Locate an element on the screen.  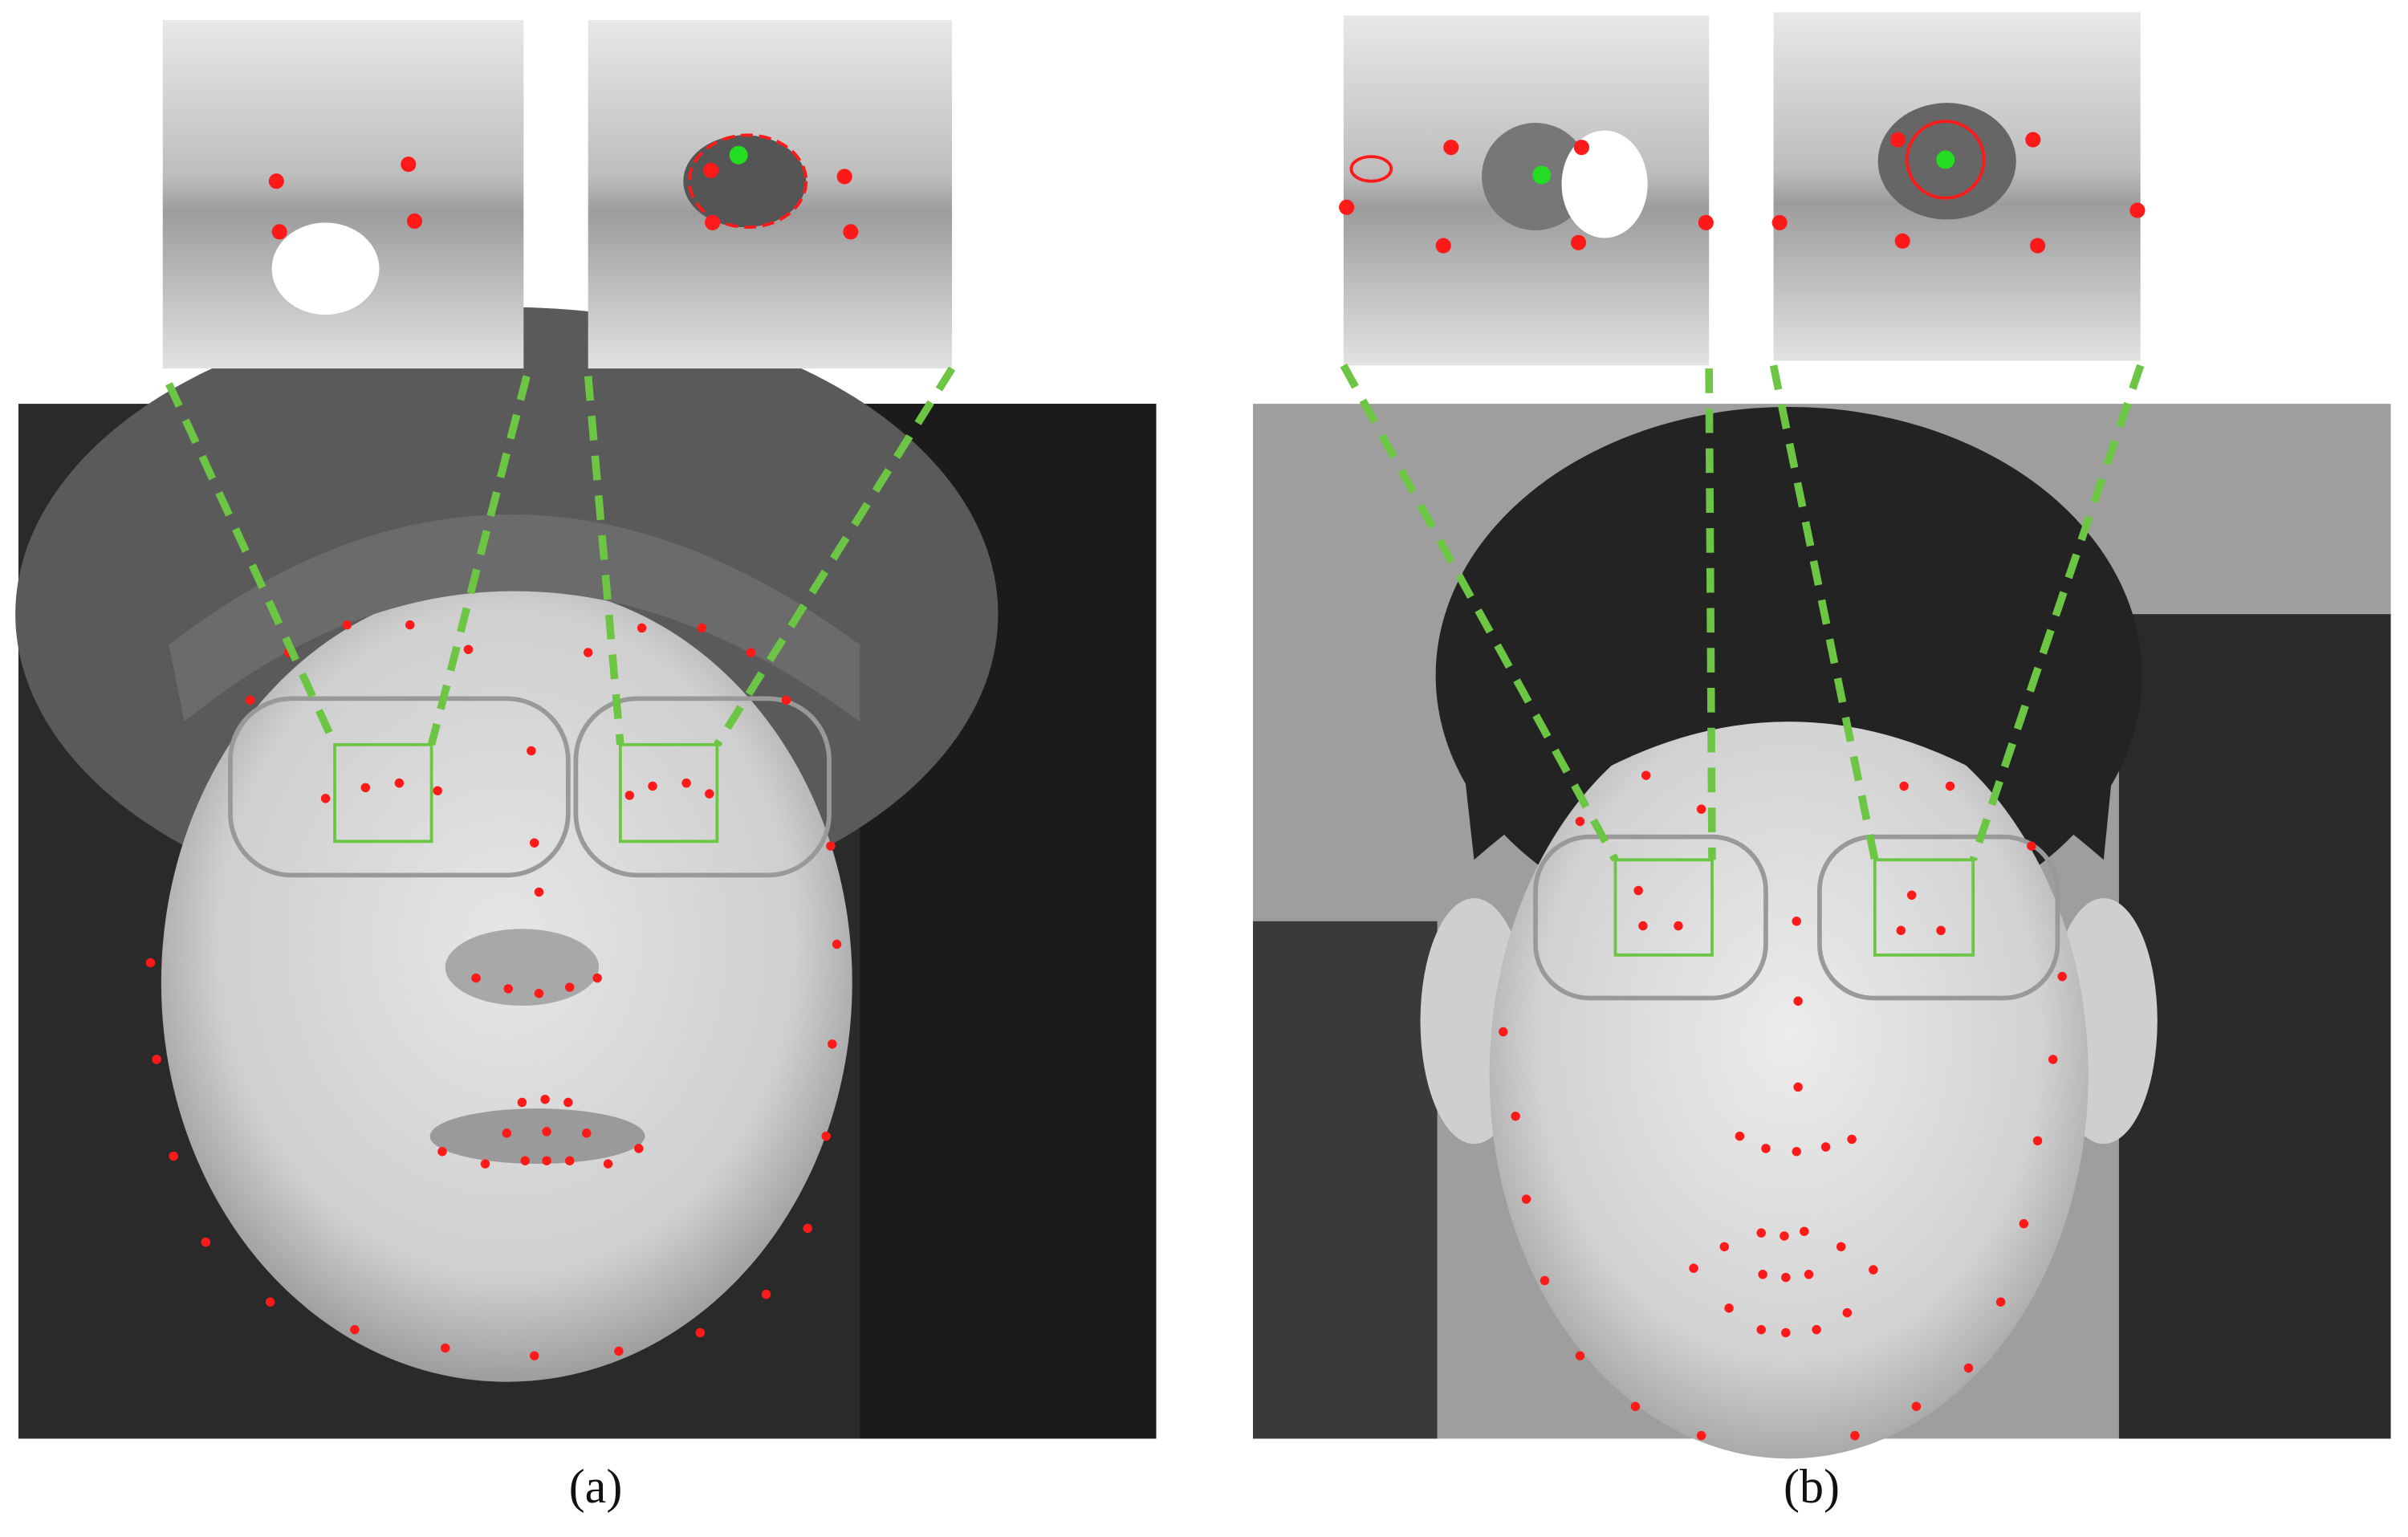
inset-a-right is located at coordinates (770, 194).